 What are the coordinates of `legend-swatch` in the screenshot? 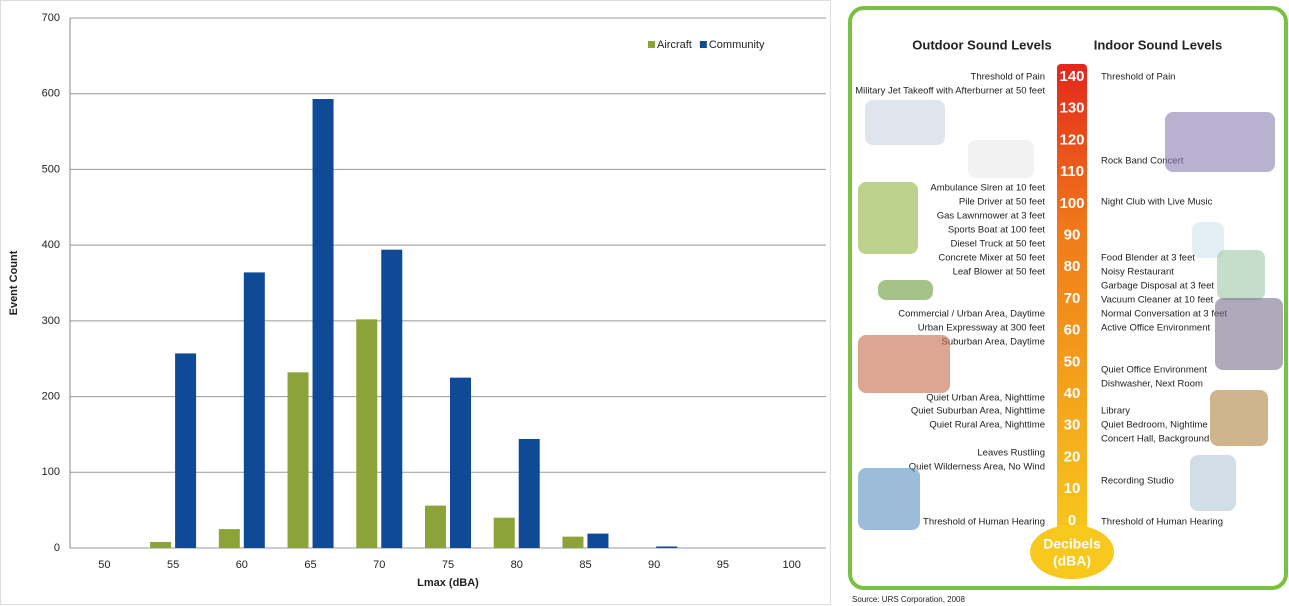 It's located at (651, 44).